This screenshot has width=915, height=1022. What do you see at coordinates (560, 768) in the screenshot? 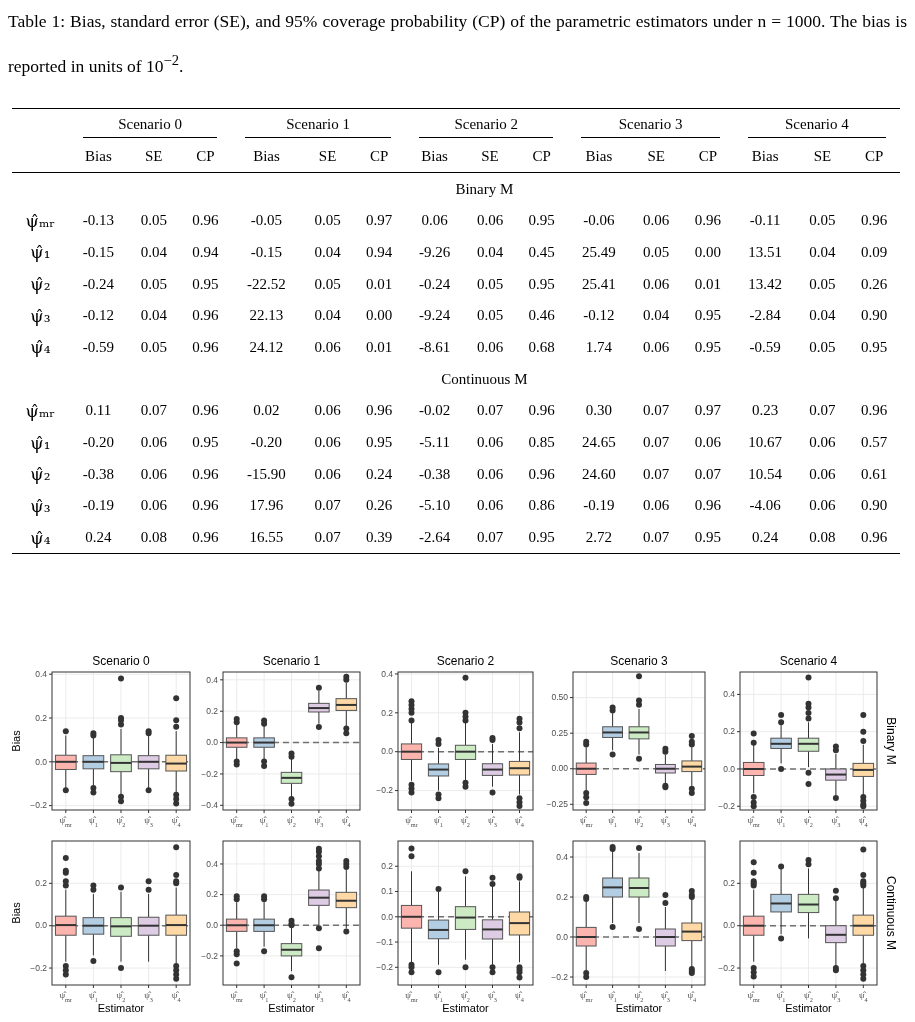
I see `y-tick-label: 0.00` at bounding box center [560, 768].